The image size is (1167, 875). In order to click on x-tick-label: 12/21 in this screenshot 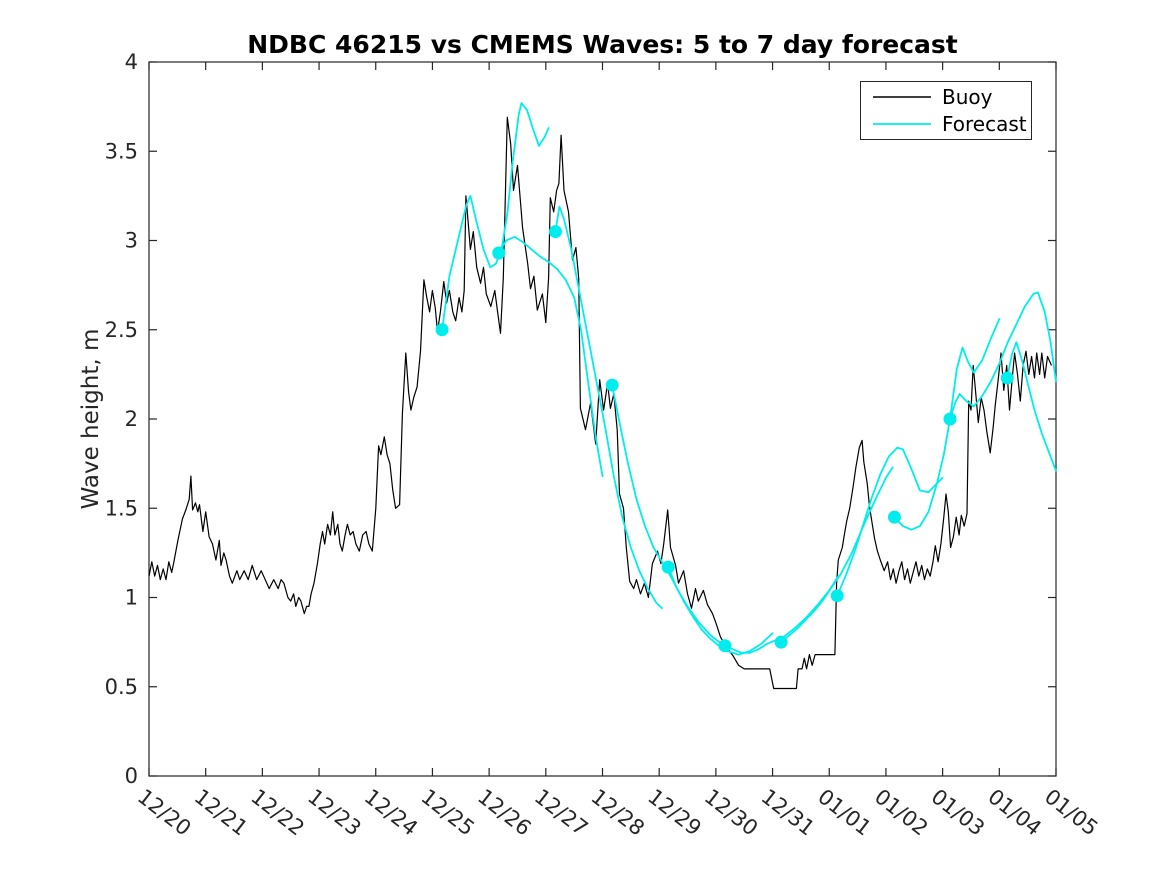, I will do `click(221, 812)`.